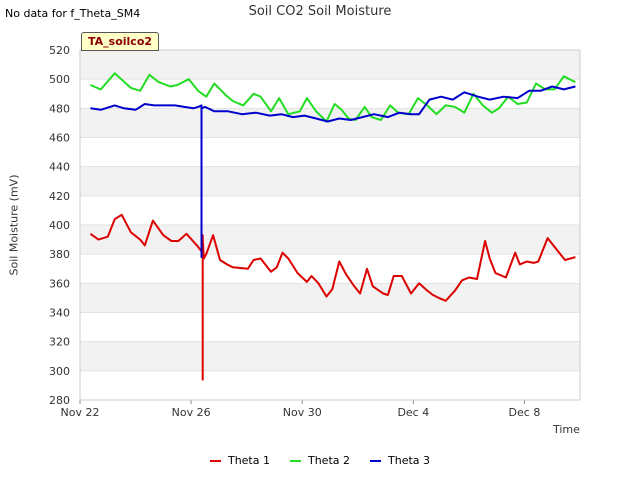 This screenshot has width=640, height=480. What do you see at coordinates (80, 412) in the screenshot?
I see `x-tick-label: Nov 22` at bounding box center [80, 412].